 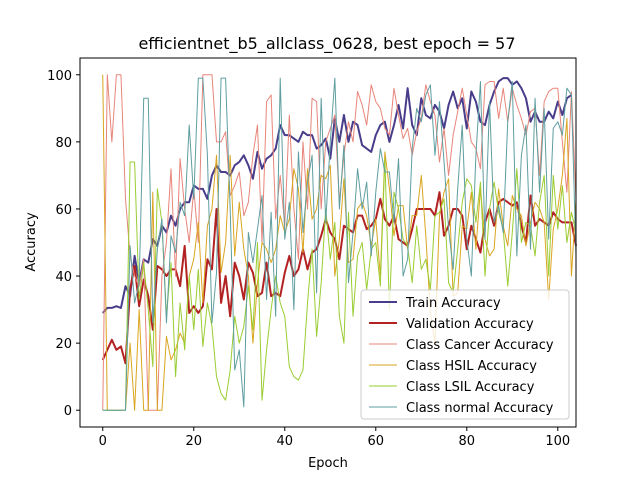 What do you see at coordinates (63, 344) in the screenshot?
I see `y-tick-label: 20` at bounding box center [63, 344].